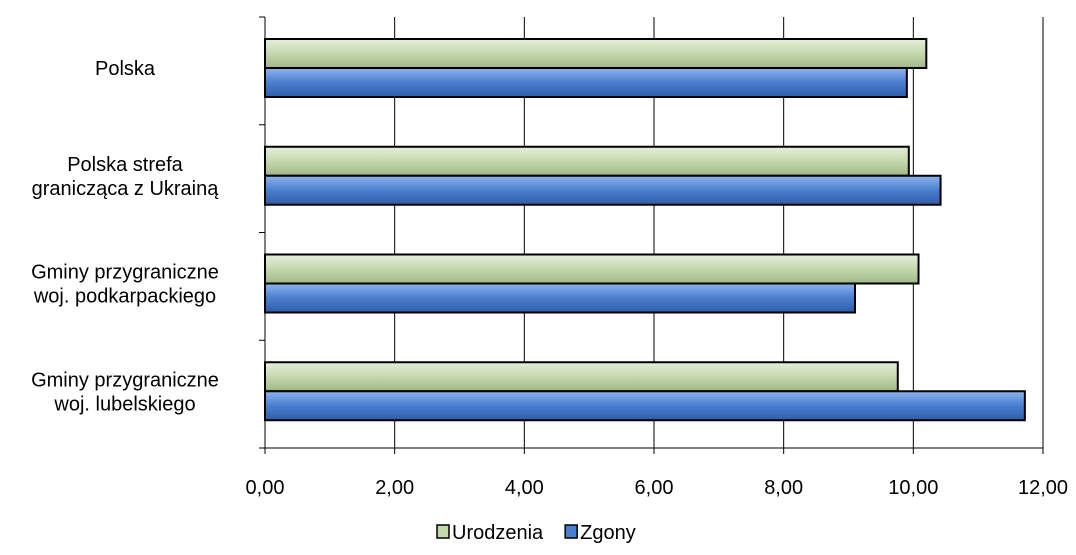 Image resolution: width=1076 pixels, height=555 pixels. What do you see at coordinates (125, 165) in the screenshot?
I see `category-label: Polska strefa` at bounding box center [125, 165].